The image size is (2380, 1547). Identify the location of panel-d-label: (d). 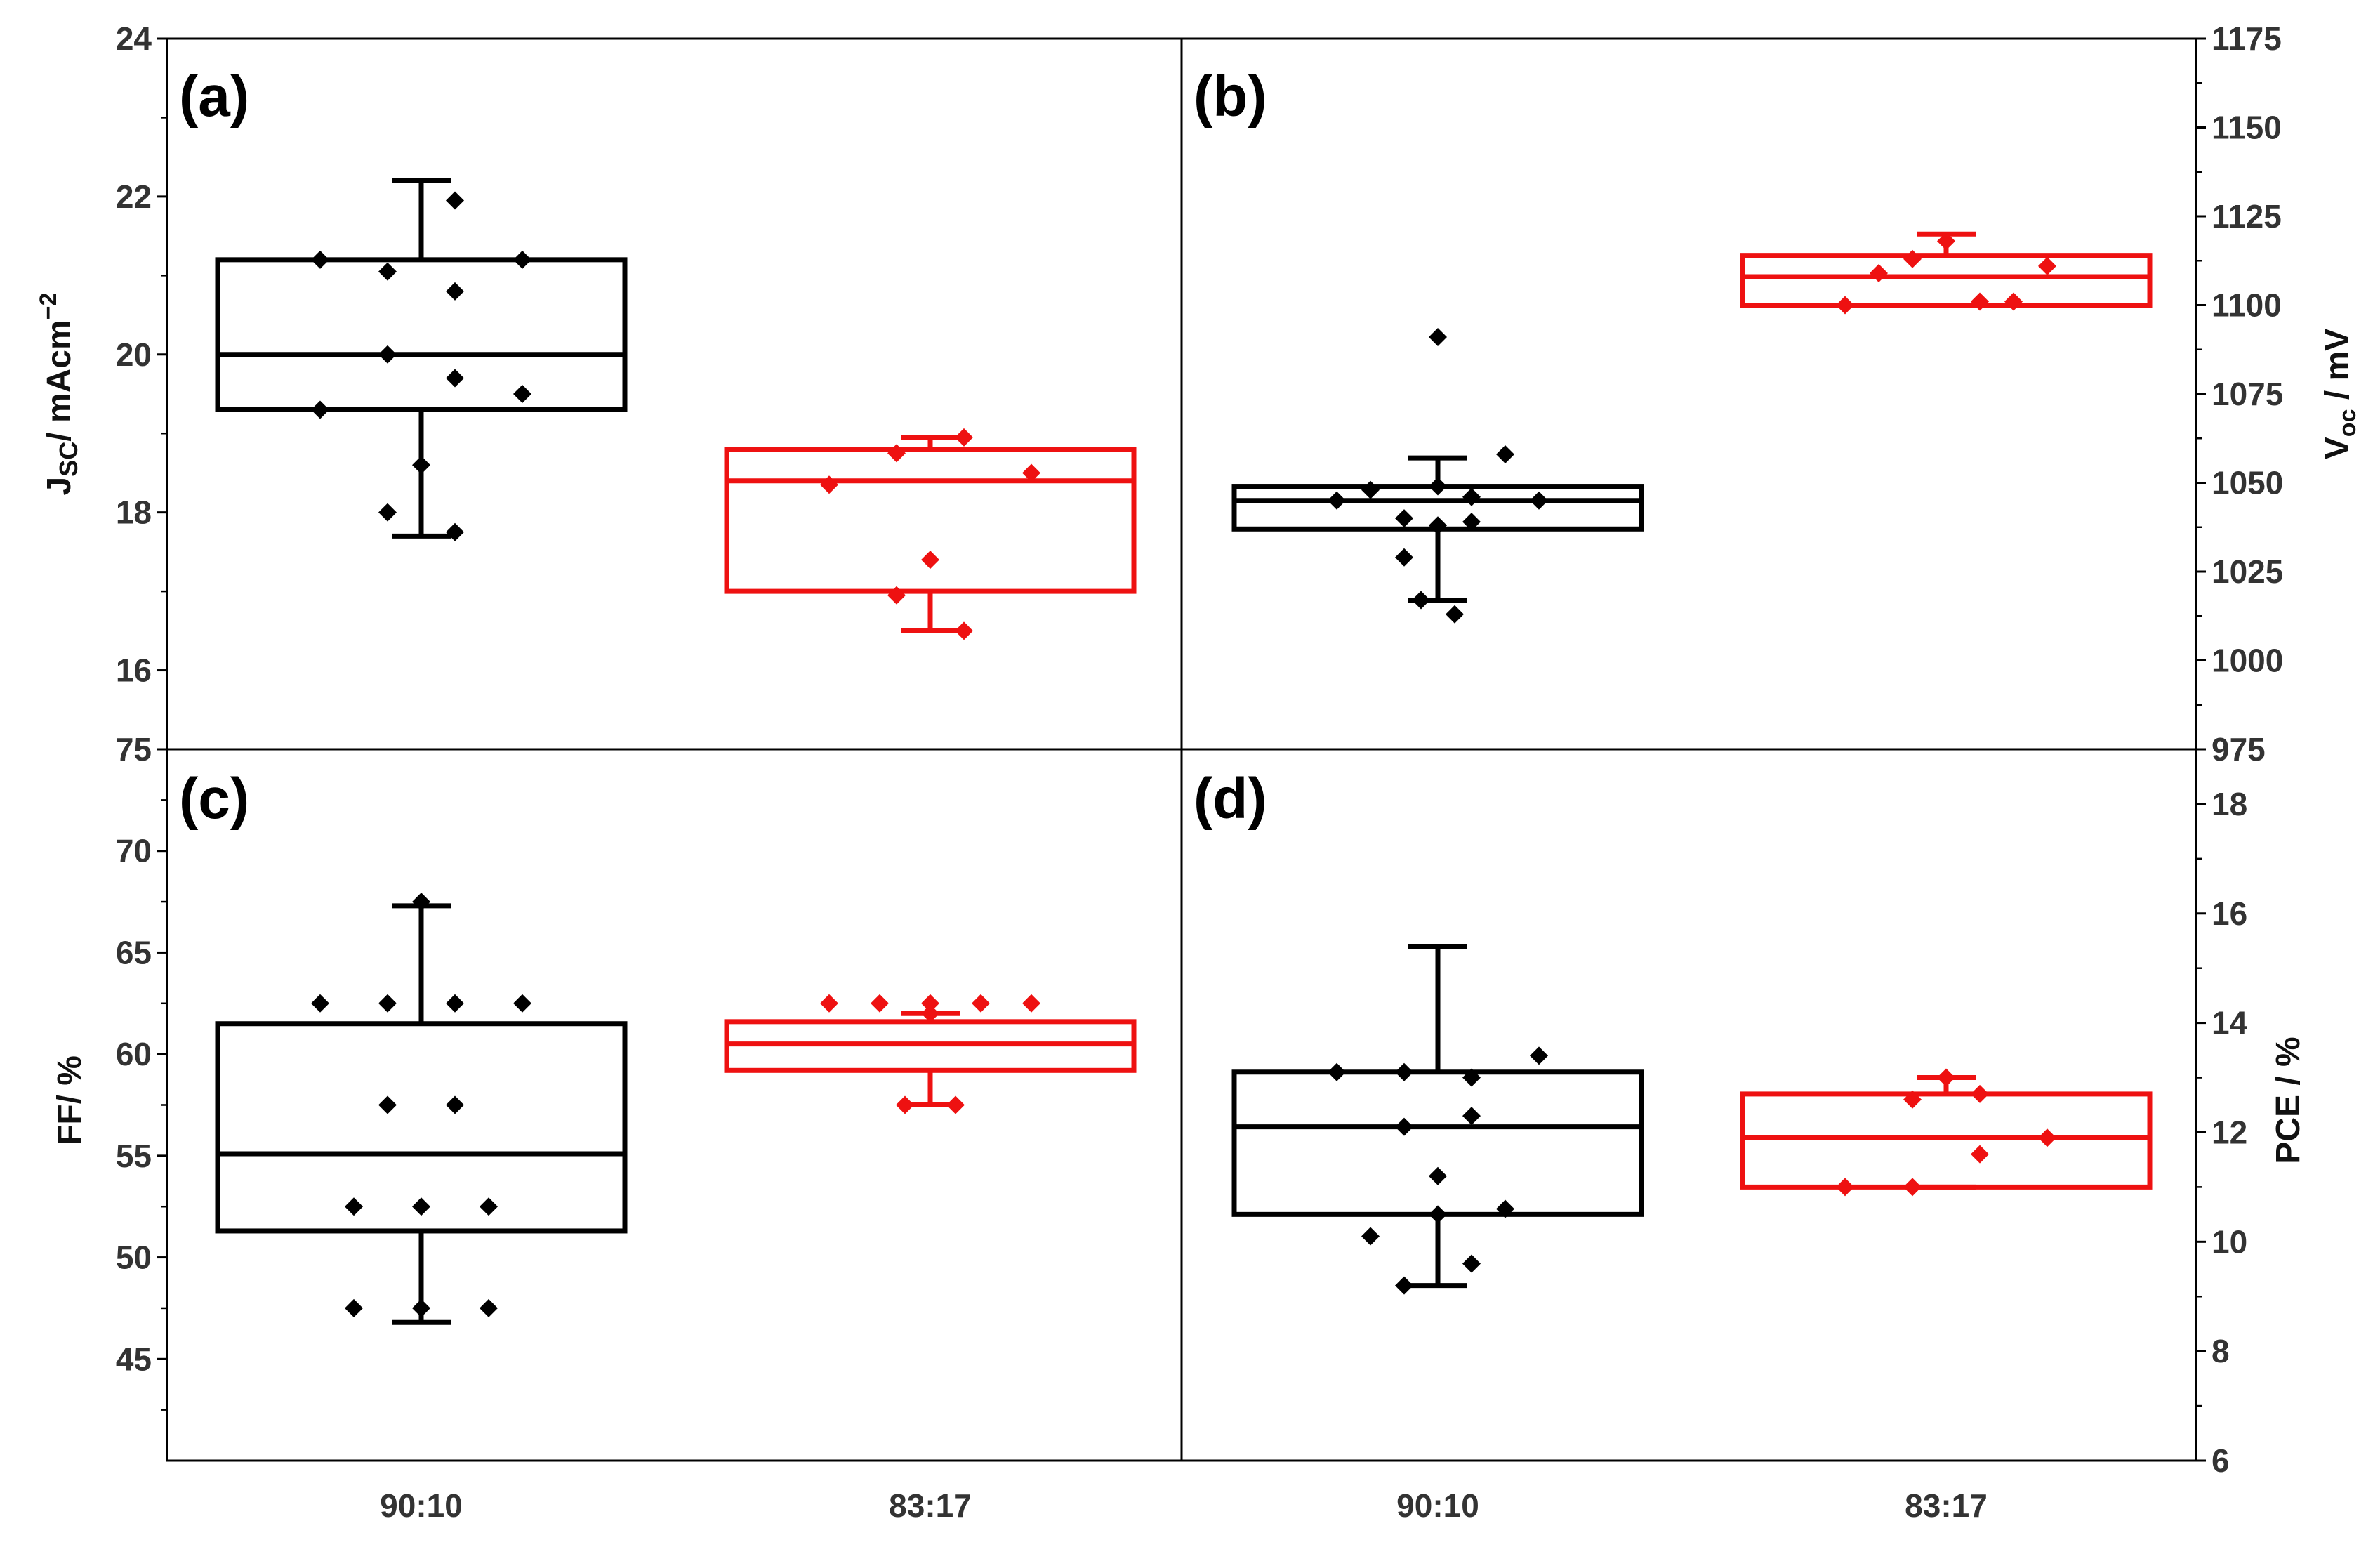
(1231, 799).